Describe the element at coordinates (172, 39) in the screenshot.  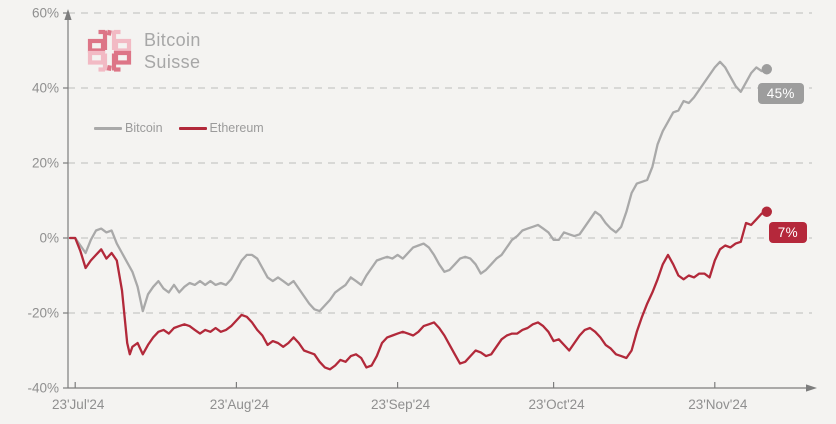
I see `brand-name-line1: Bitcoin` at that location.